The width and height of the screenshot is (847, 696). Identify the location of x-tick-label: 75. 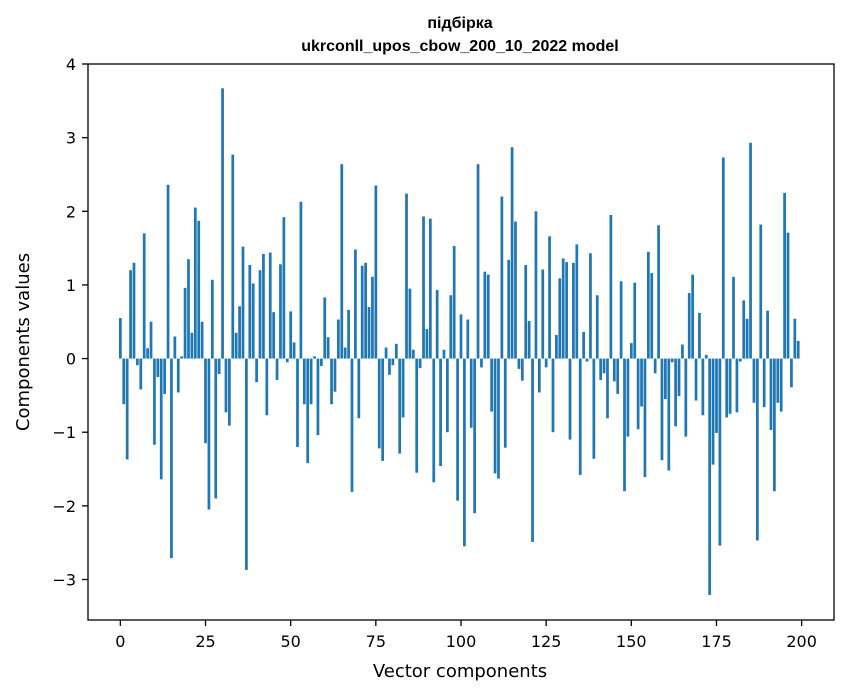
(376, 641).